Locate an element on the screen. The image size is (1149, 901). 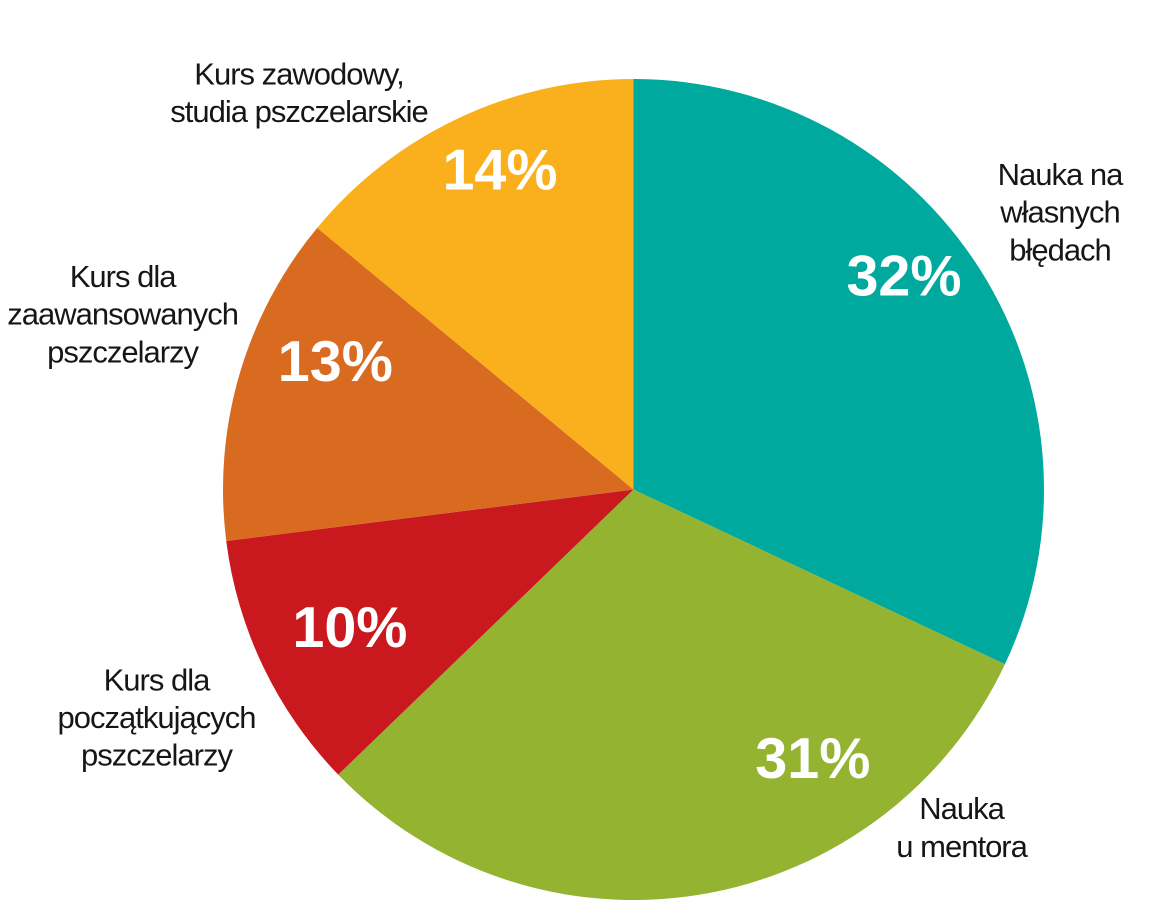
svg-text: studia pszczelarskie is located at coordinates (298, 111).